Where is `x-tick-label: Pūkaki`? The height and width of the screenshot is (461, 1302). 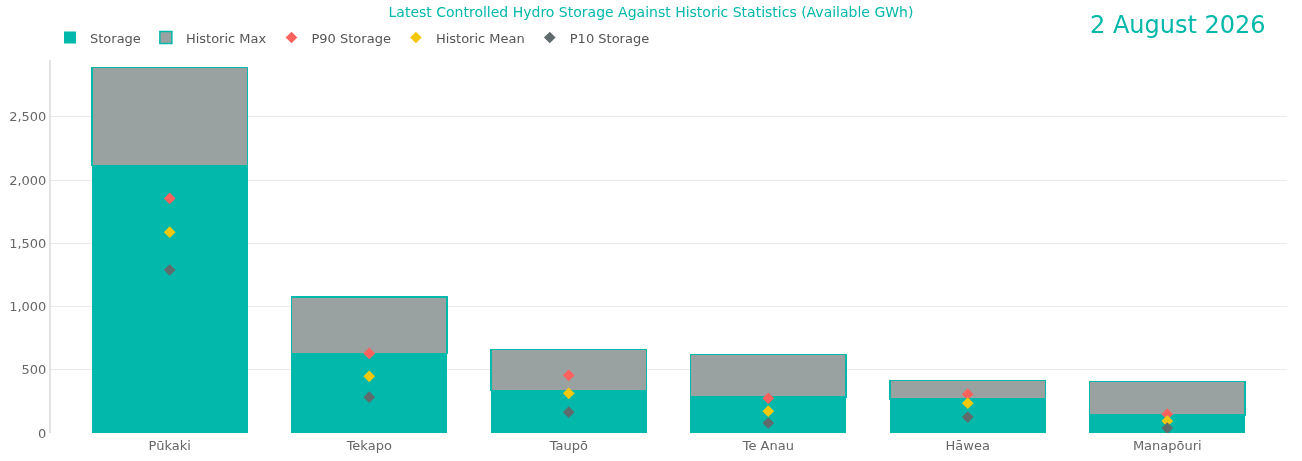
x-tick-label: Pūkaki is located at coordinates (169, 445).